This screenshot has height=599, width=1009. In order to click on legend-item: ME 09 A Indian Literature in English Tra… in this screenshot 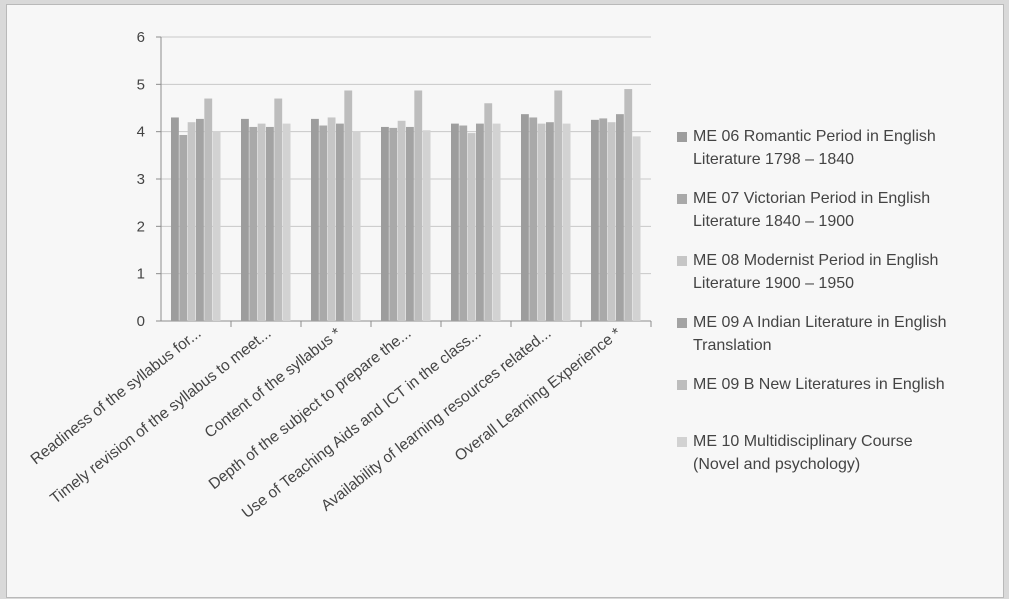, I will do `click(842, 334)`.